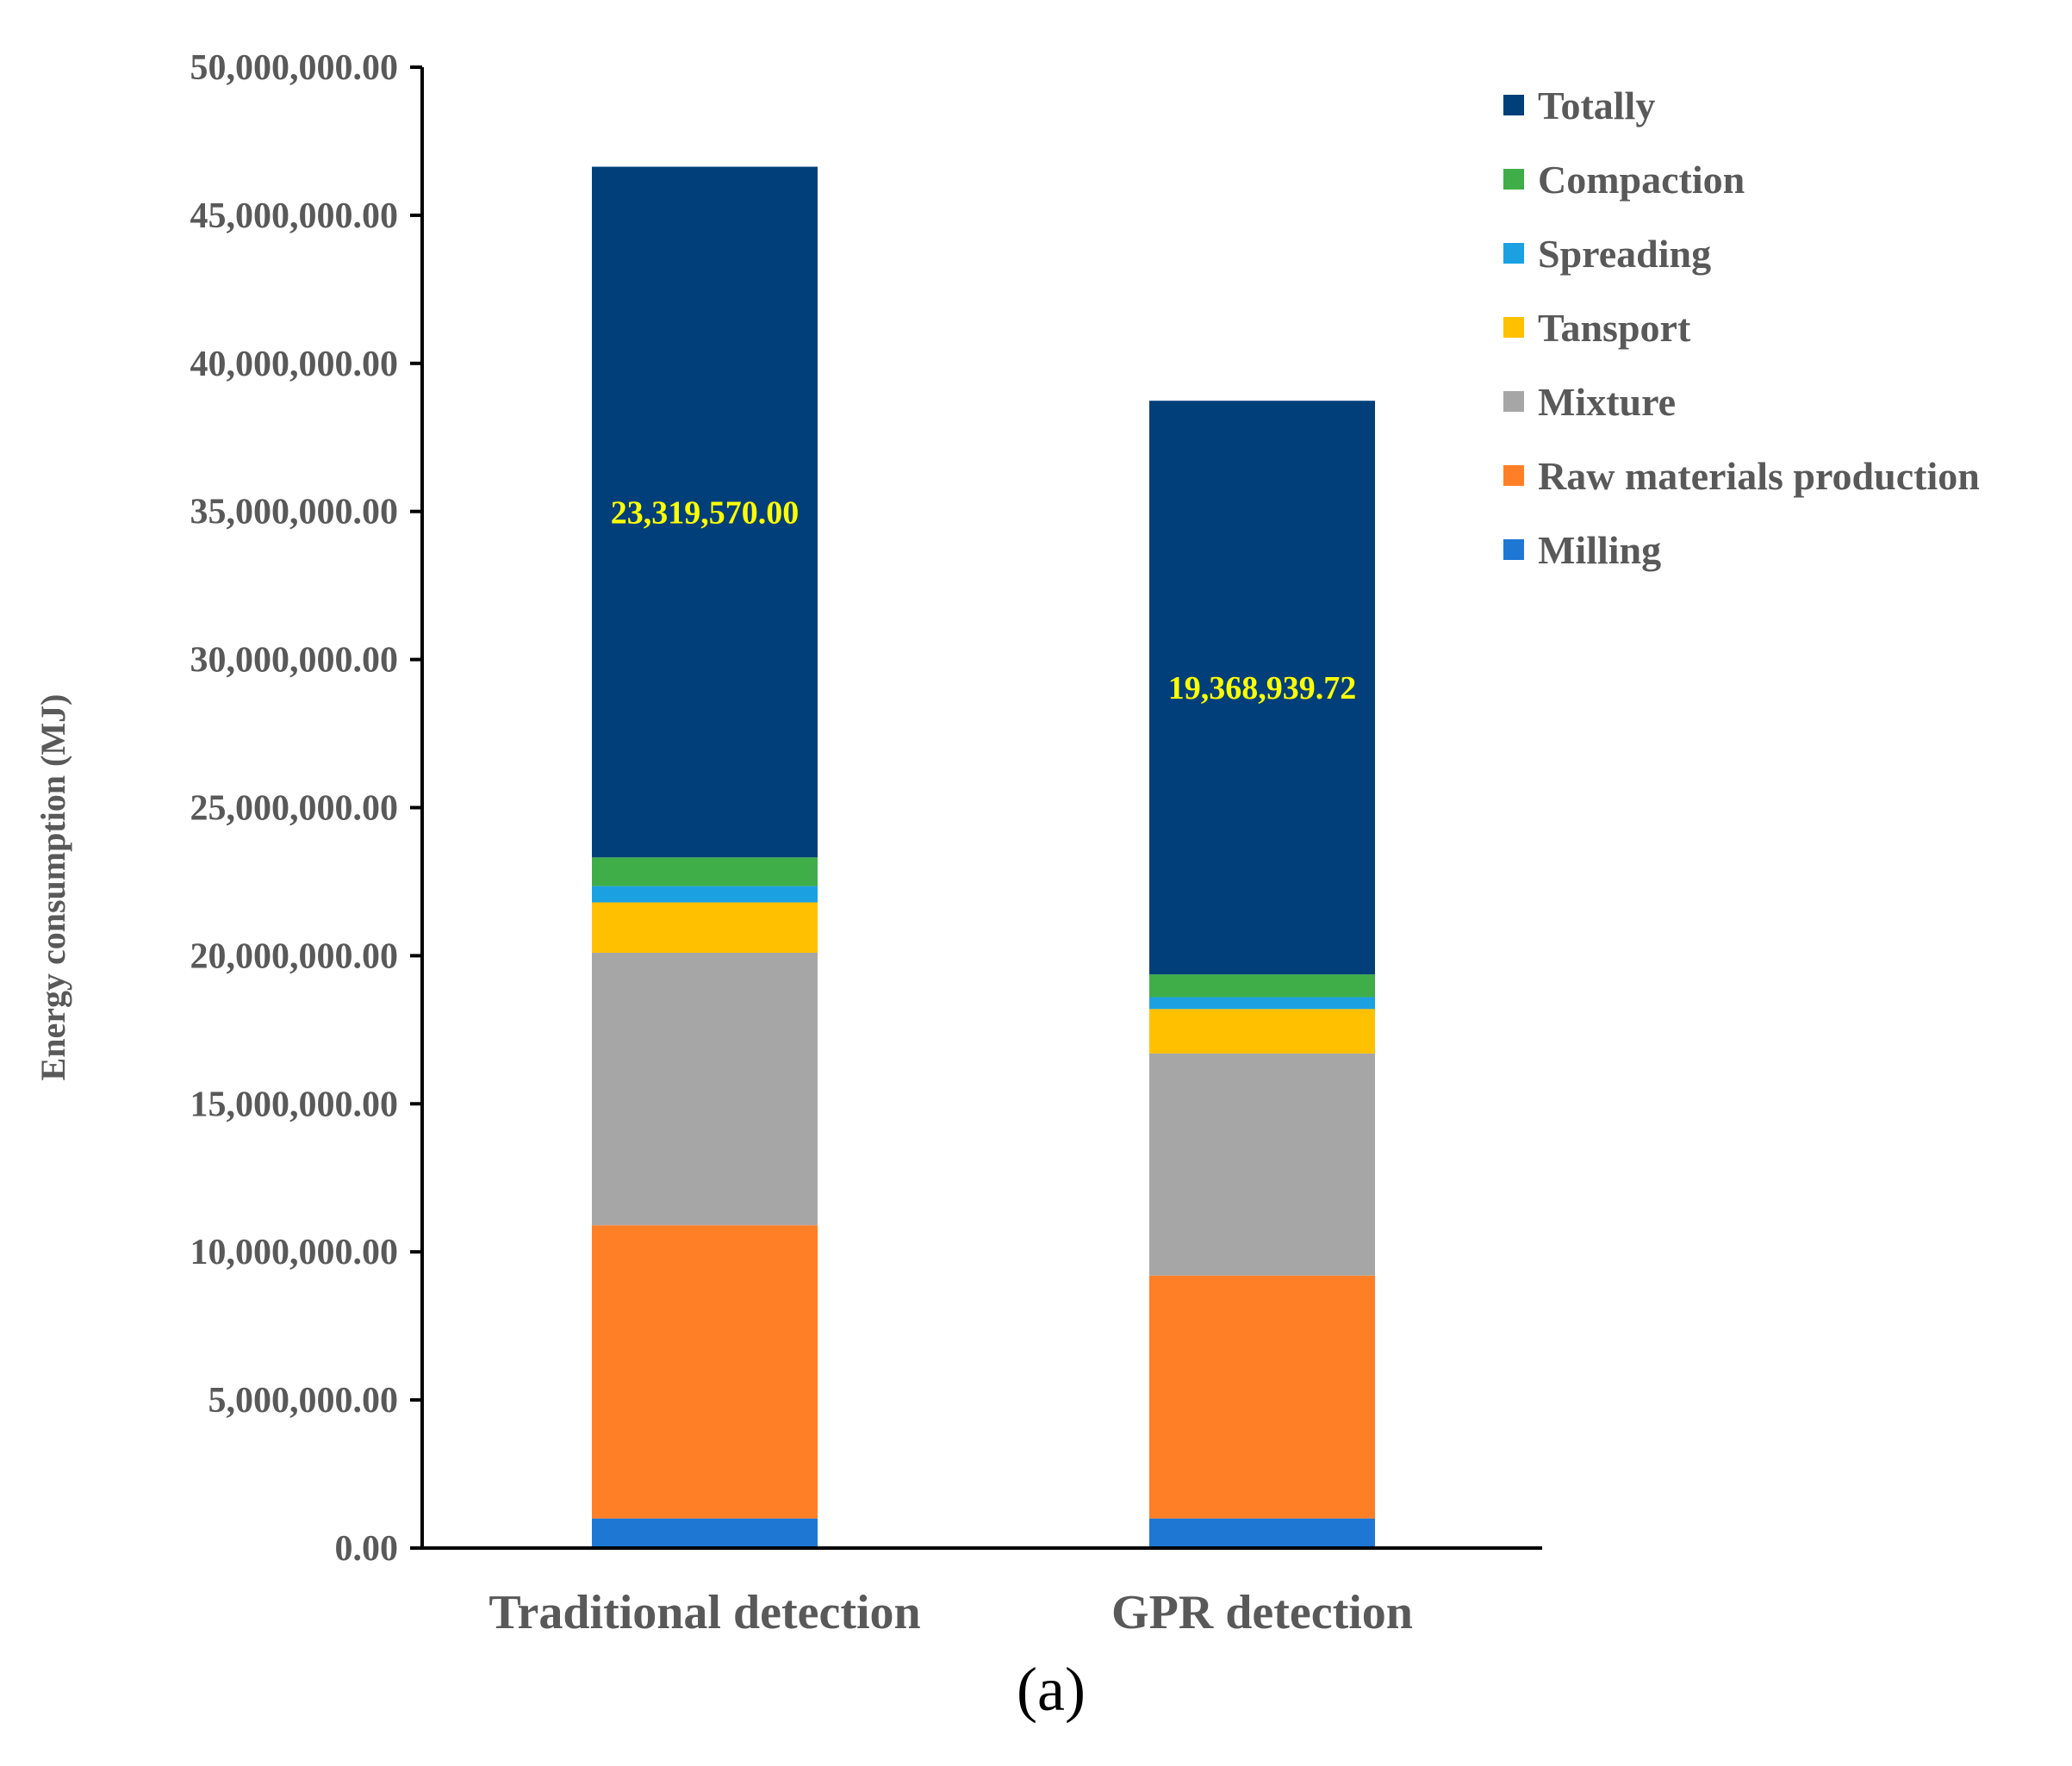 This screenshot has width=2072, height=1766. I want to click on figure-caption: (a), so click(1052, 1689).